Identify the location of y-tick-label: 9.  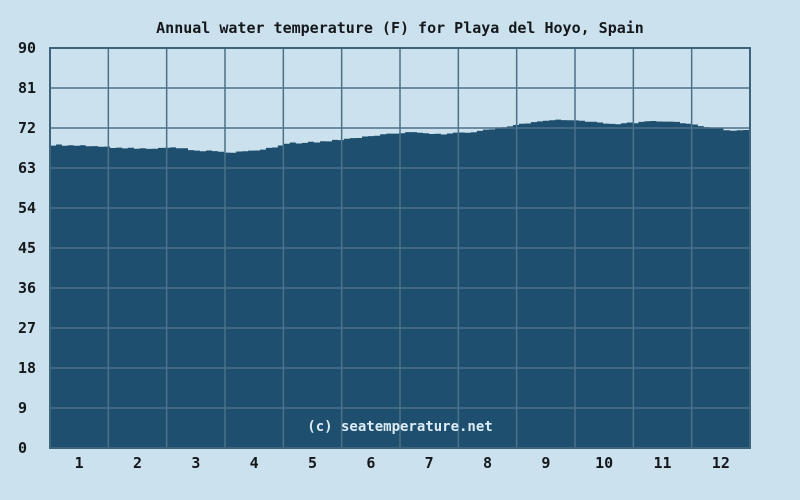
(23, 408).